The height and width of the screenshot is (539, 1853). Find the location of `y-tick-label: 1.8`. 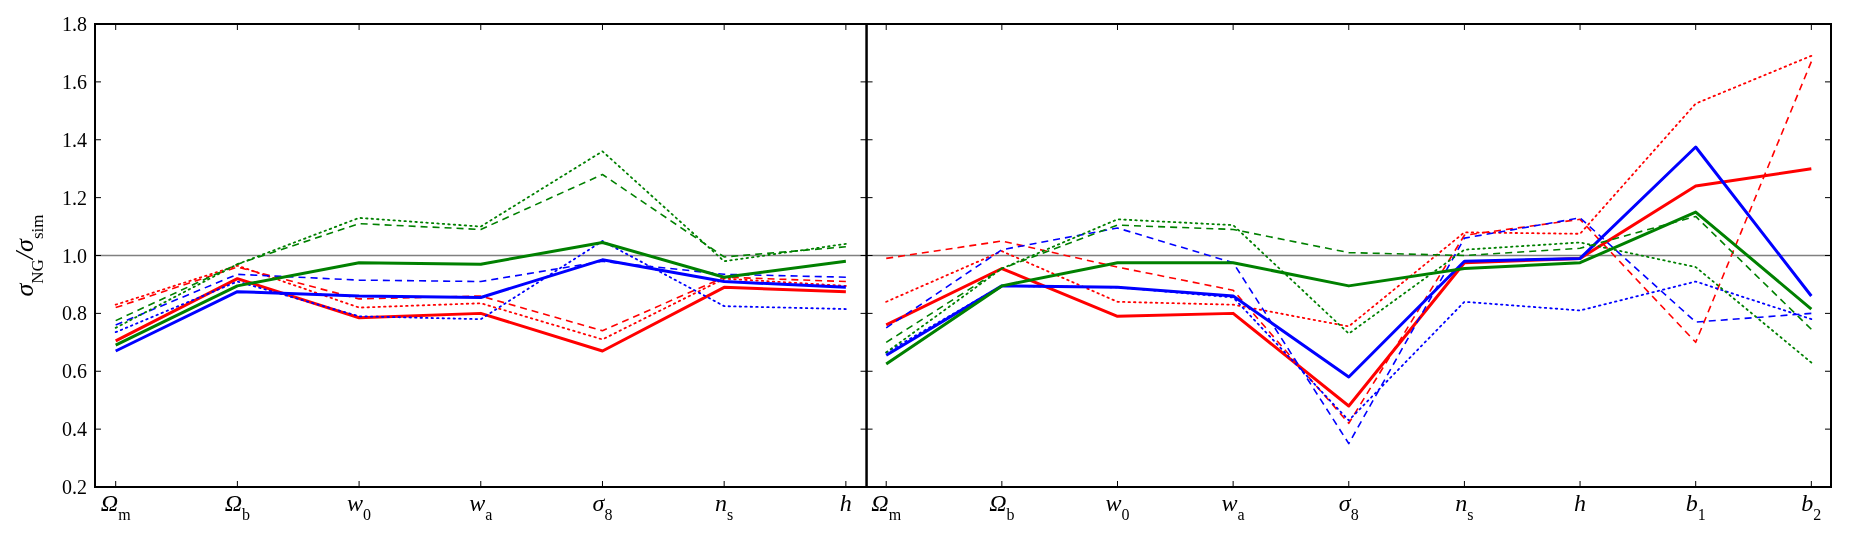

y-tick-label: 1.8 is located at coordinates (74, 24).